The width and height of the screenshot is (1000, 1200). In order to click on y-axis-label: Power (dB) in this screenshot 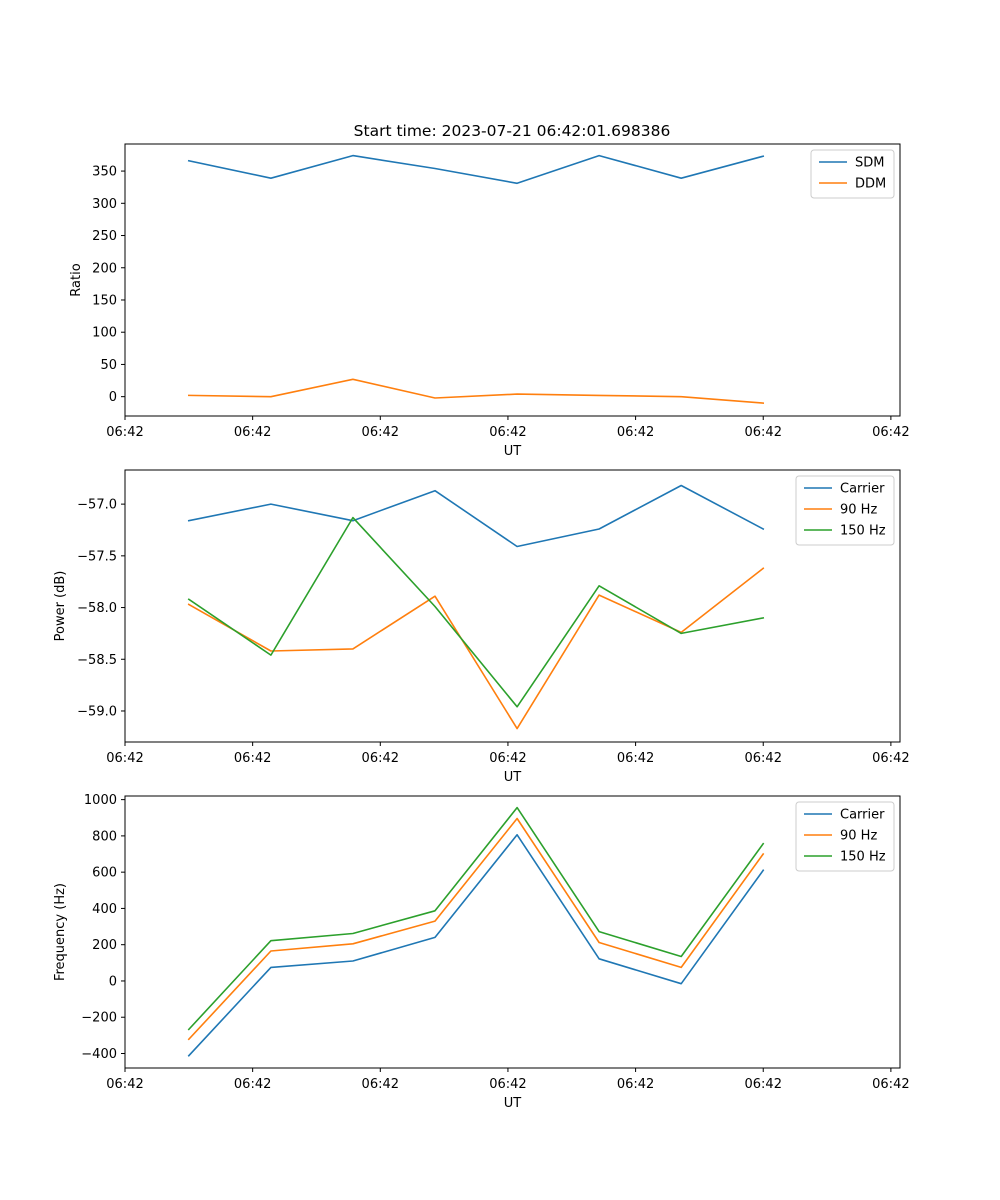, I will do `click(60, 606)`.